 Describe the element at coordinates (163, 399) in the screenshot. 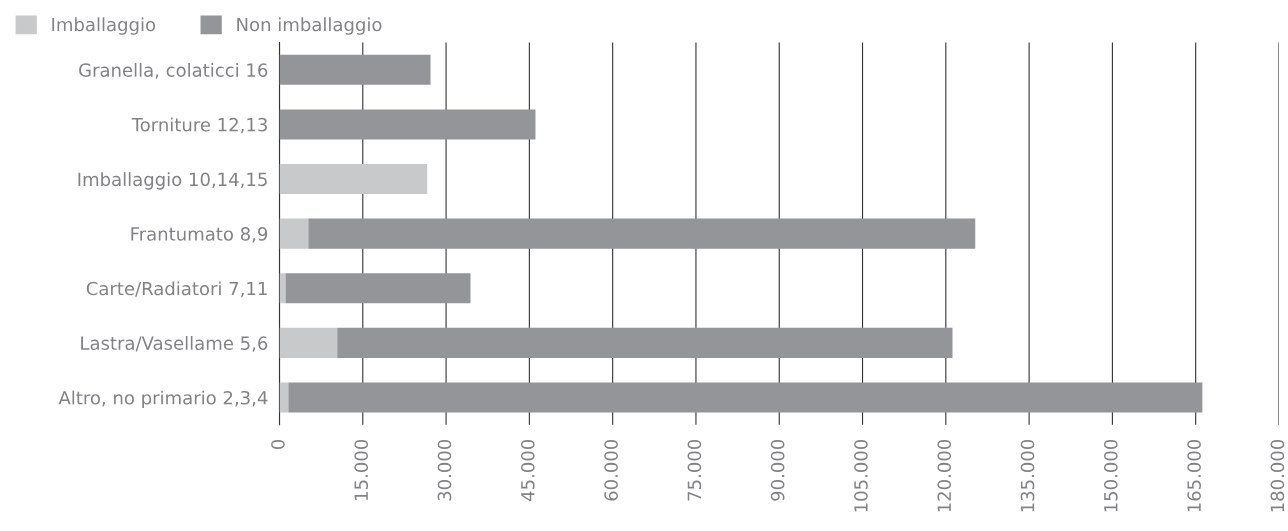

I see `y-tick-label: Altro, no primario 2,3,4` at that location.